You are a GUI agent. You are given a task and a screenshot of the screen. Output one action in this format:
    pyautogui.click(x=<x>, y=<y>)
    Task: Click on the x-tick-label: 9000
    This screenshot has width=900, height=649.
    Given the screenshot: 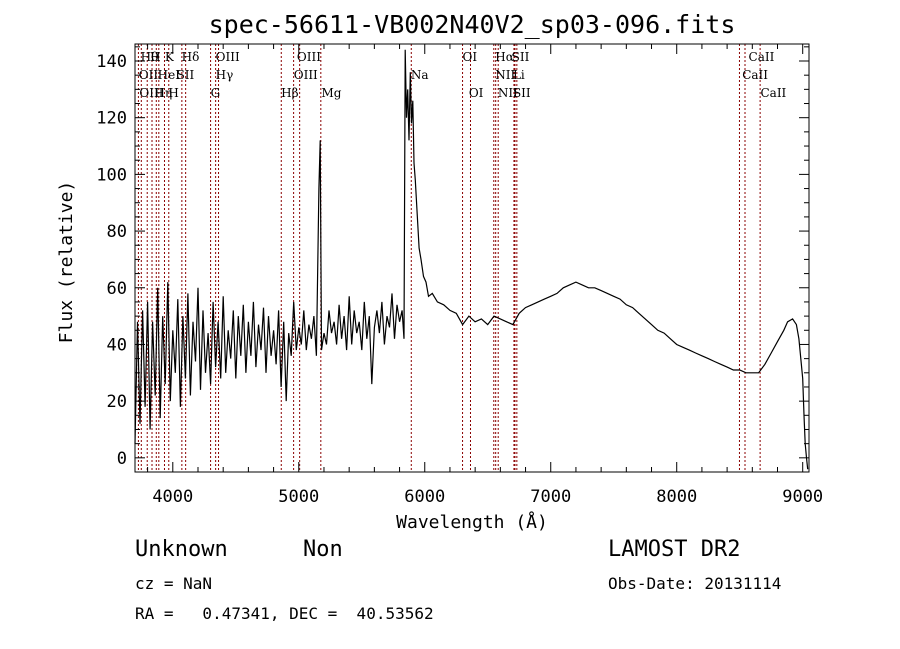 What is the action you would take?
    pyautogui.click(x=802, y=497)
    